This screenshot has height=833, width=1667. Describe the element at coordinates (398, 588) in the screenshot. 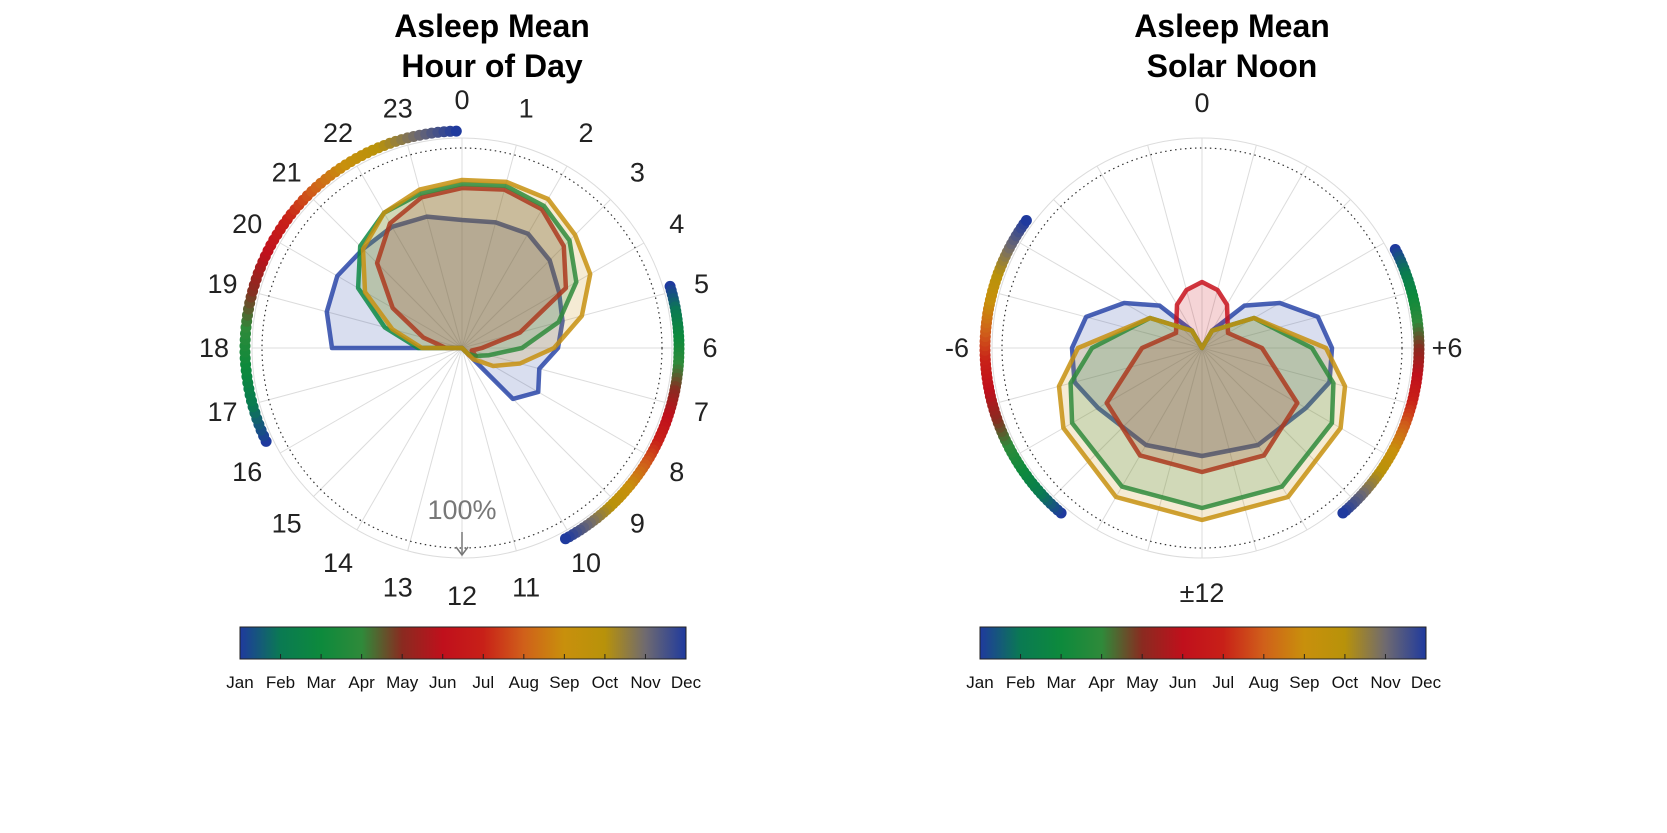

I see `angular-tick-label: 13` at that location.